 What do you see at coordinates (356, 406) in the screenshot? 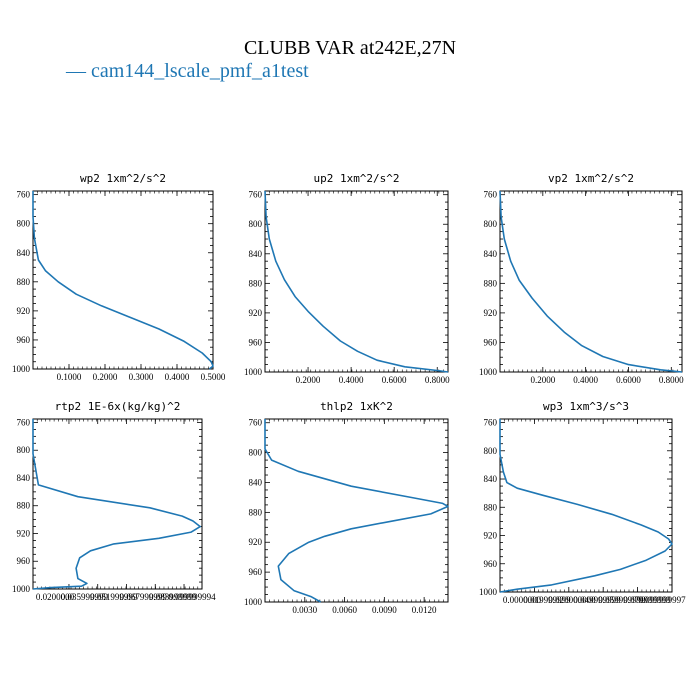
I see `panel-title: thlp2 1xK^2` at bounding box center [356, 406].